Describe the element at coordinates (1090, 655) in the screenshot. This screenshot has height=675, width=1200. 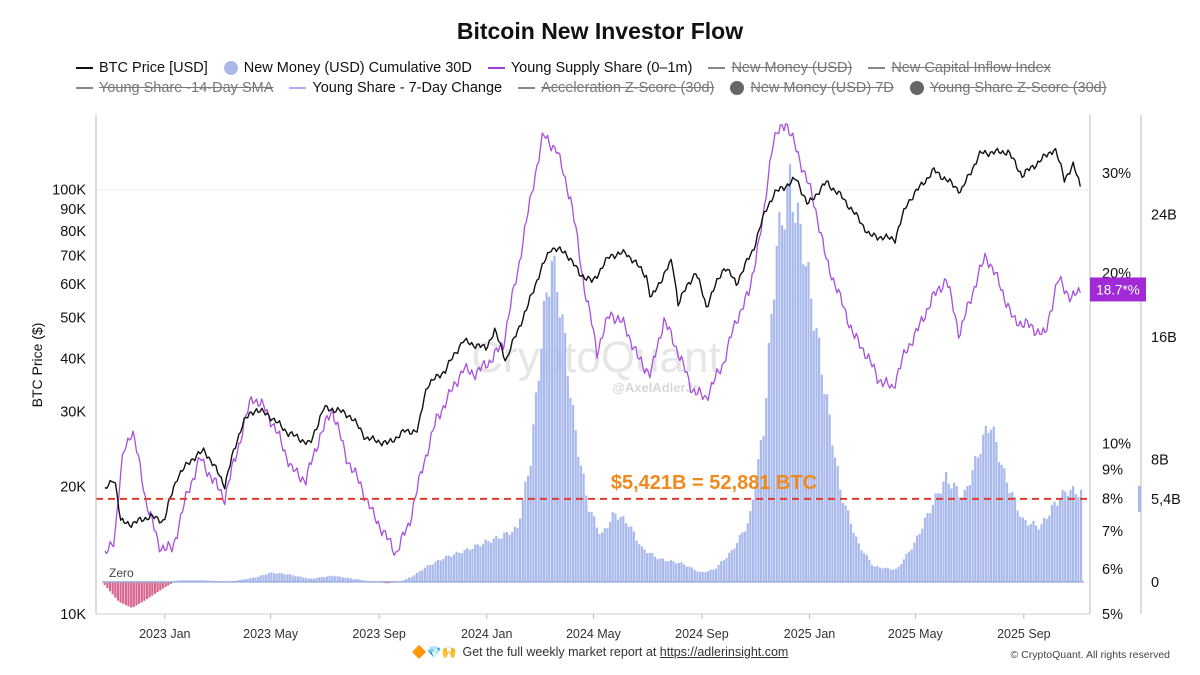
I see `copyright: © CryptoQuant. All rights reserved` at that location.